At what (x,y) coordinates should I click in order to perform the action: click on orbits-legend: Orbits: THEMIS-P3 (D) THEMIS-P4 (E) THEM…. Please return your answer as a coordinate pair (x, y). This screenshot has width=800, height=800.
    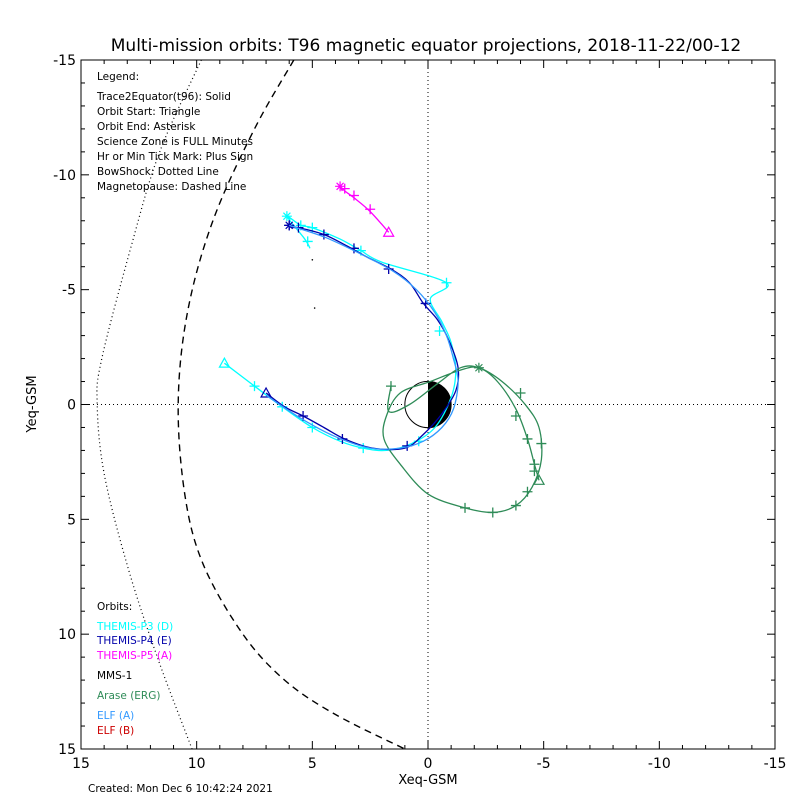
    Looking at the image, I should click on (134, 669).